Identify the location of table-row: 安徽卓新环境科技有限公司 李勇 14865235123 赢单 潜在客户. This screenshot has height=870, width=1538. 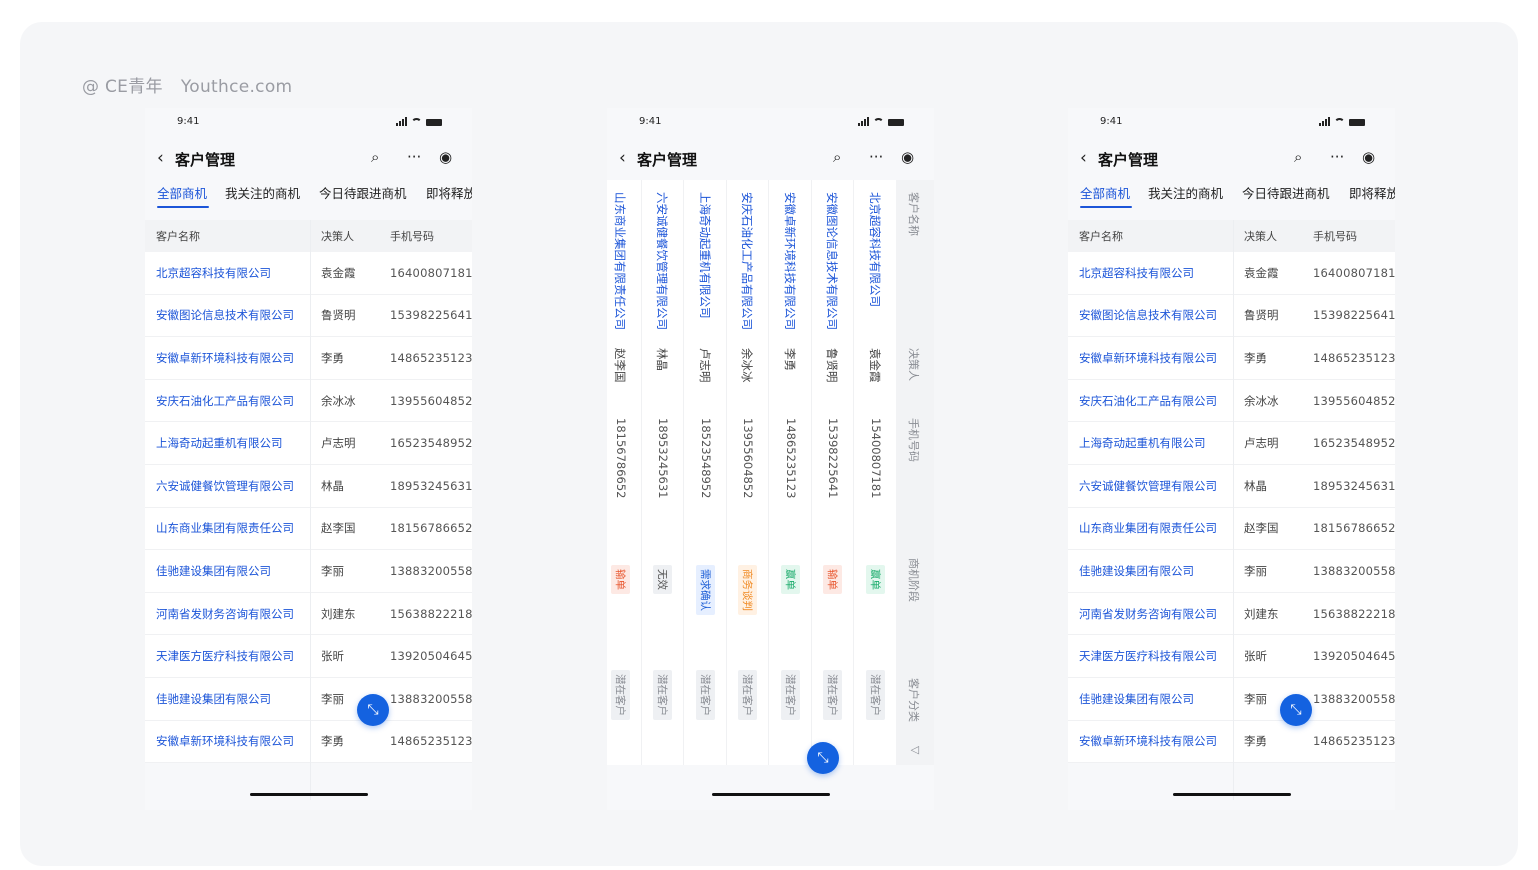
(789, 472).